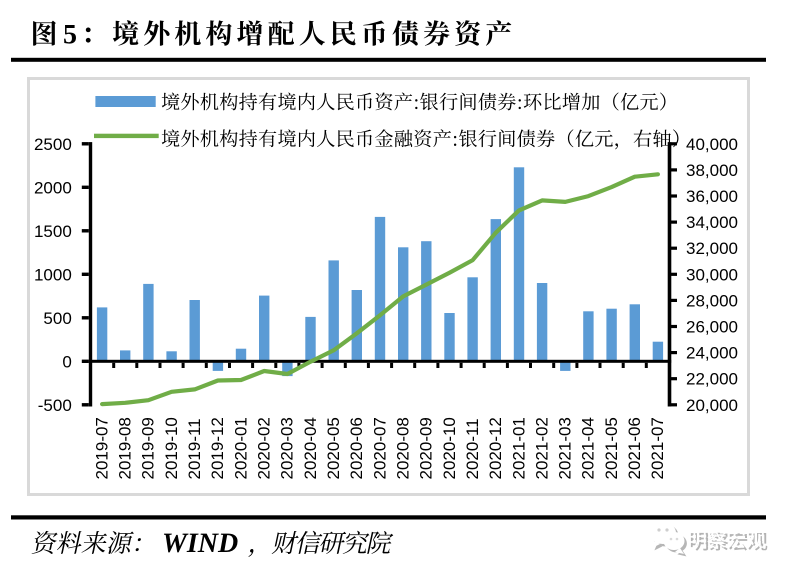  I want to click on svg-text: 26,000, so click(712, 327).